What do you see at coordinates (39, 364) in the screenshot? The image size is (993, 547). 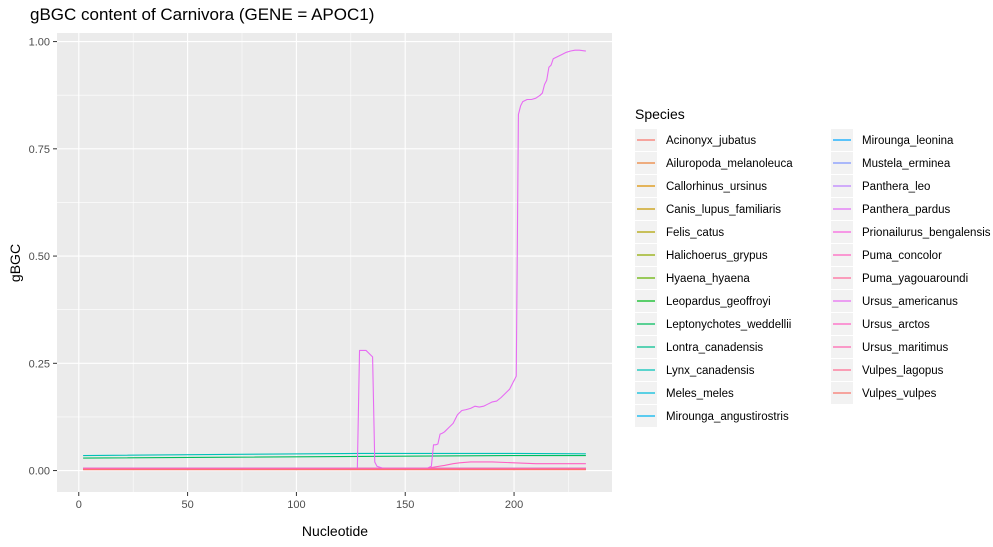 I see `y-tick-label: 0.25` at bounding box center [39, 364].